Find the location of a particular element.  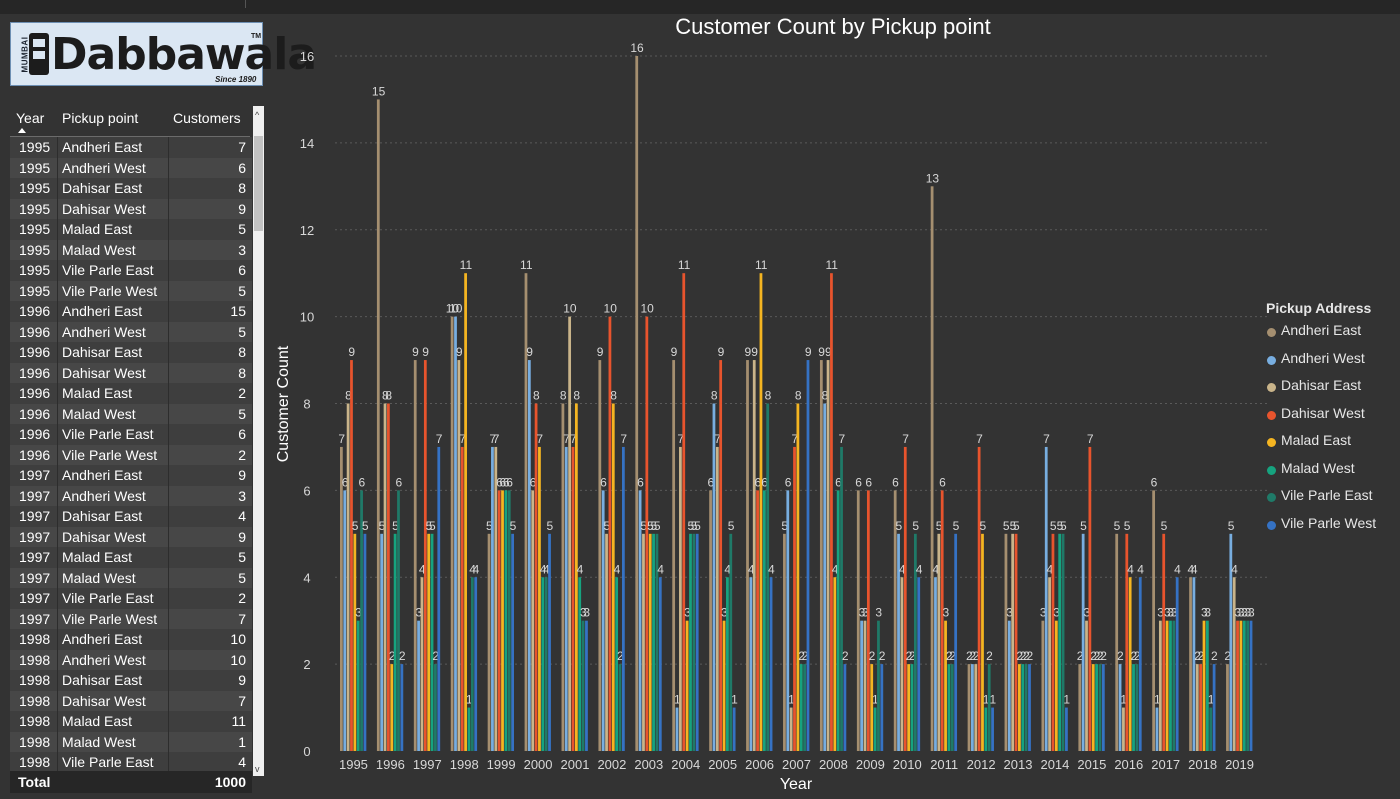

cell-pickup-point: Malad West is located at coordinates (99, 577).